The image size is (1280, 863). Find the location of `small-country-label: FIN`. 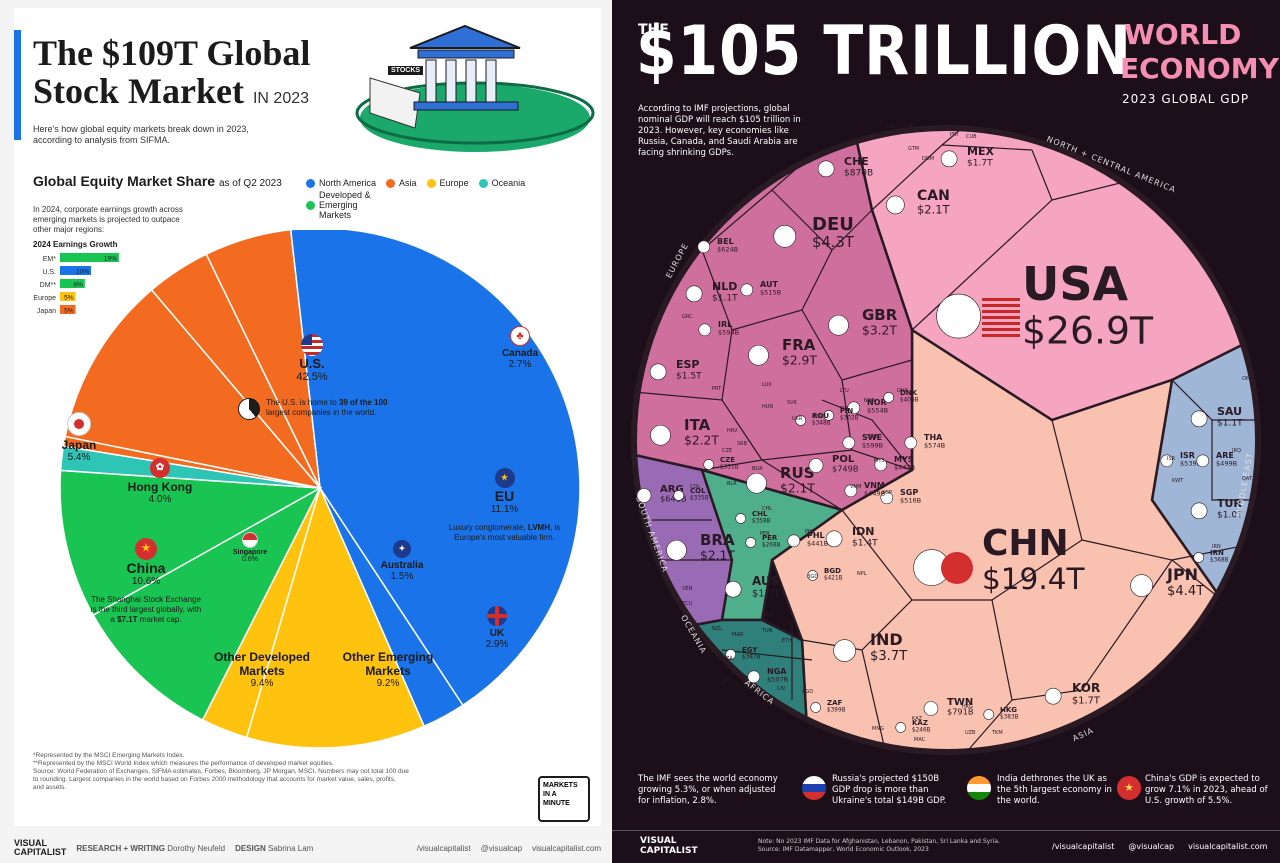

small-country-label: FIN is located at coordinates (844, 409).